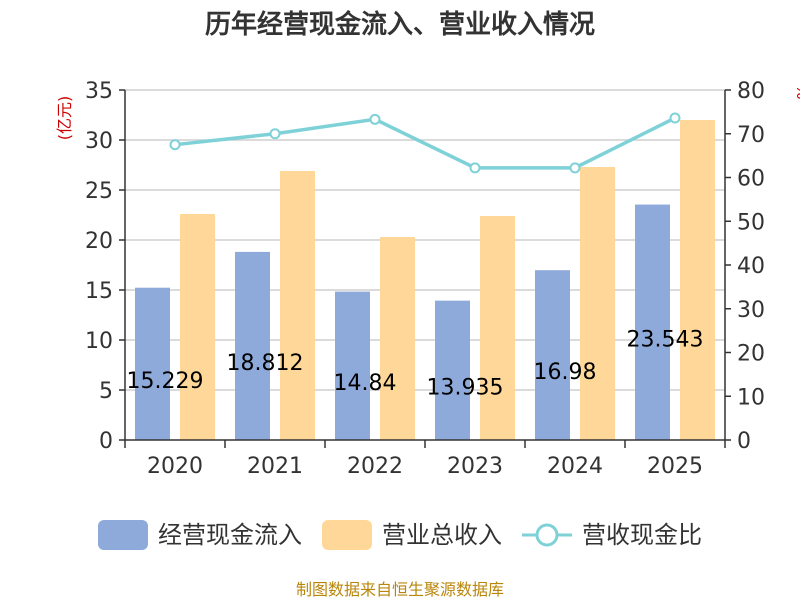 The width and height of the screenshot is (800, 600). What do you see at coordinates (796, 91) in the screenshot?
I see `right-axis-unit: %` at bounding box center [796, 91].